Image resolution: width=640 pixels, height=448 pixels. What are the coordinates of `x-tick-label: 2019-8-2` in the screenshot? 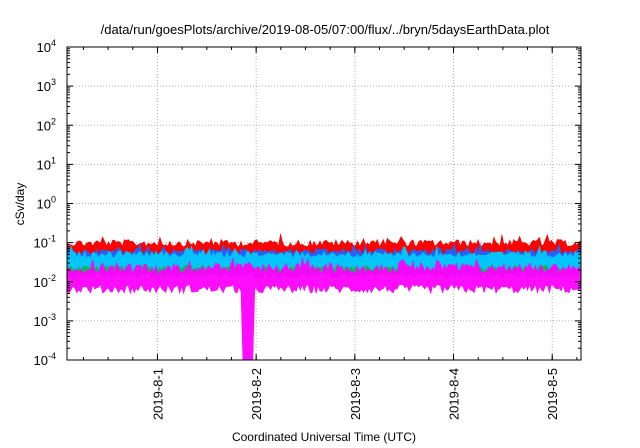 It's located at (256, 394).